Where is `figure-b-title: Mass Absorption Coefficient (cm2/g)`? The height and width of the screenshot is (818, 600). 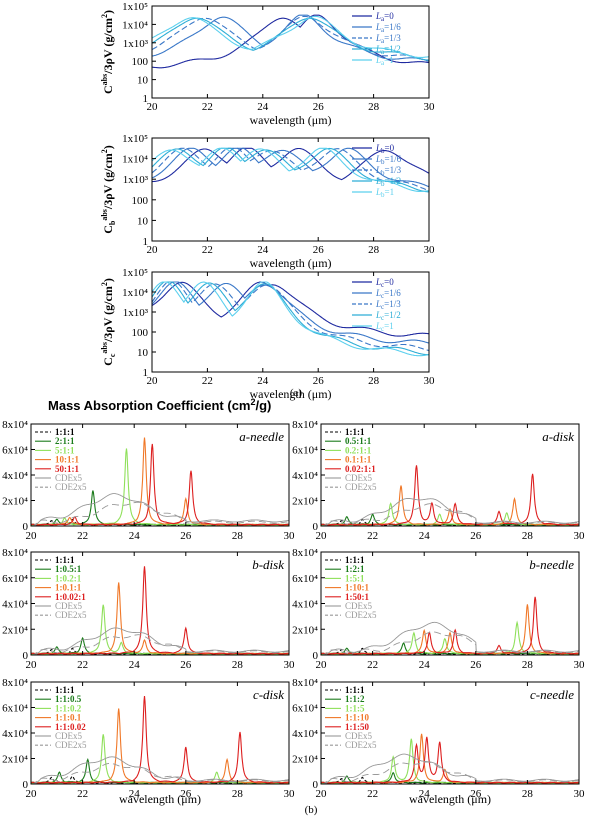 figure-b-title: Mass Absorption Coefficient (cm2/g) is located at coordinates (159, 405).